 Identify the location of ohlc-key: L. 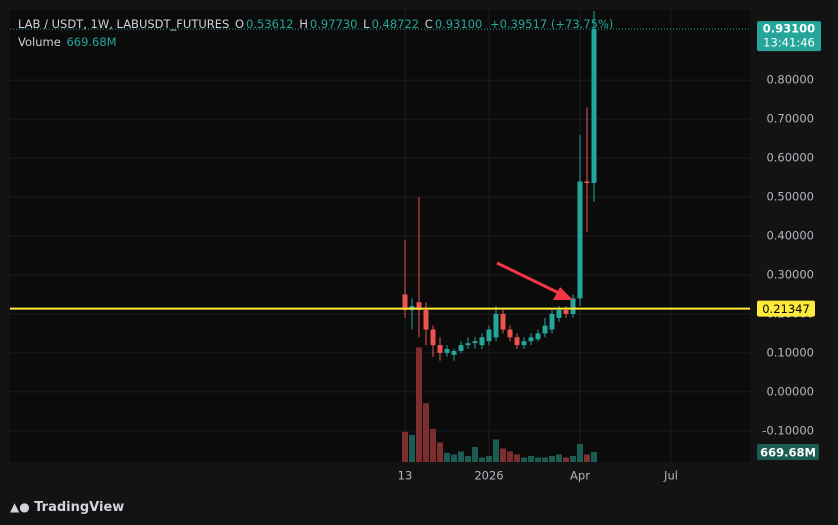
(366, 24).